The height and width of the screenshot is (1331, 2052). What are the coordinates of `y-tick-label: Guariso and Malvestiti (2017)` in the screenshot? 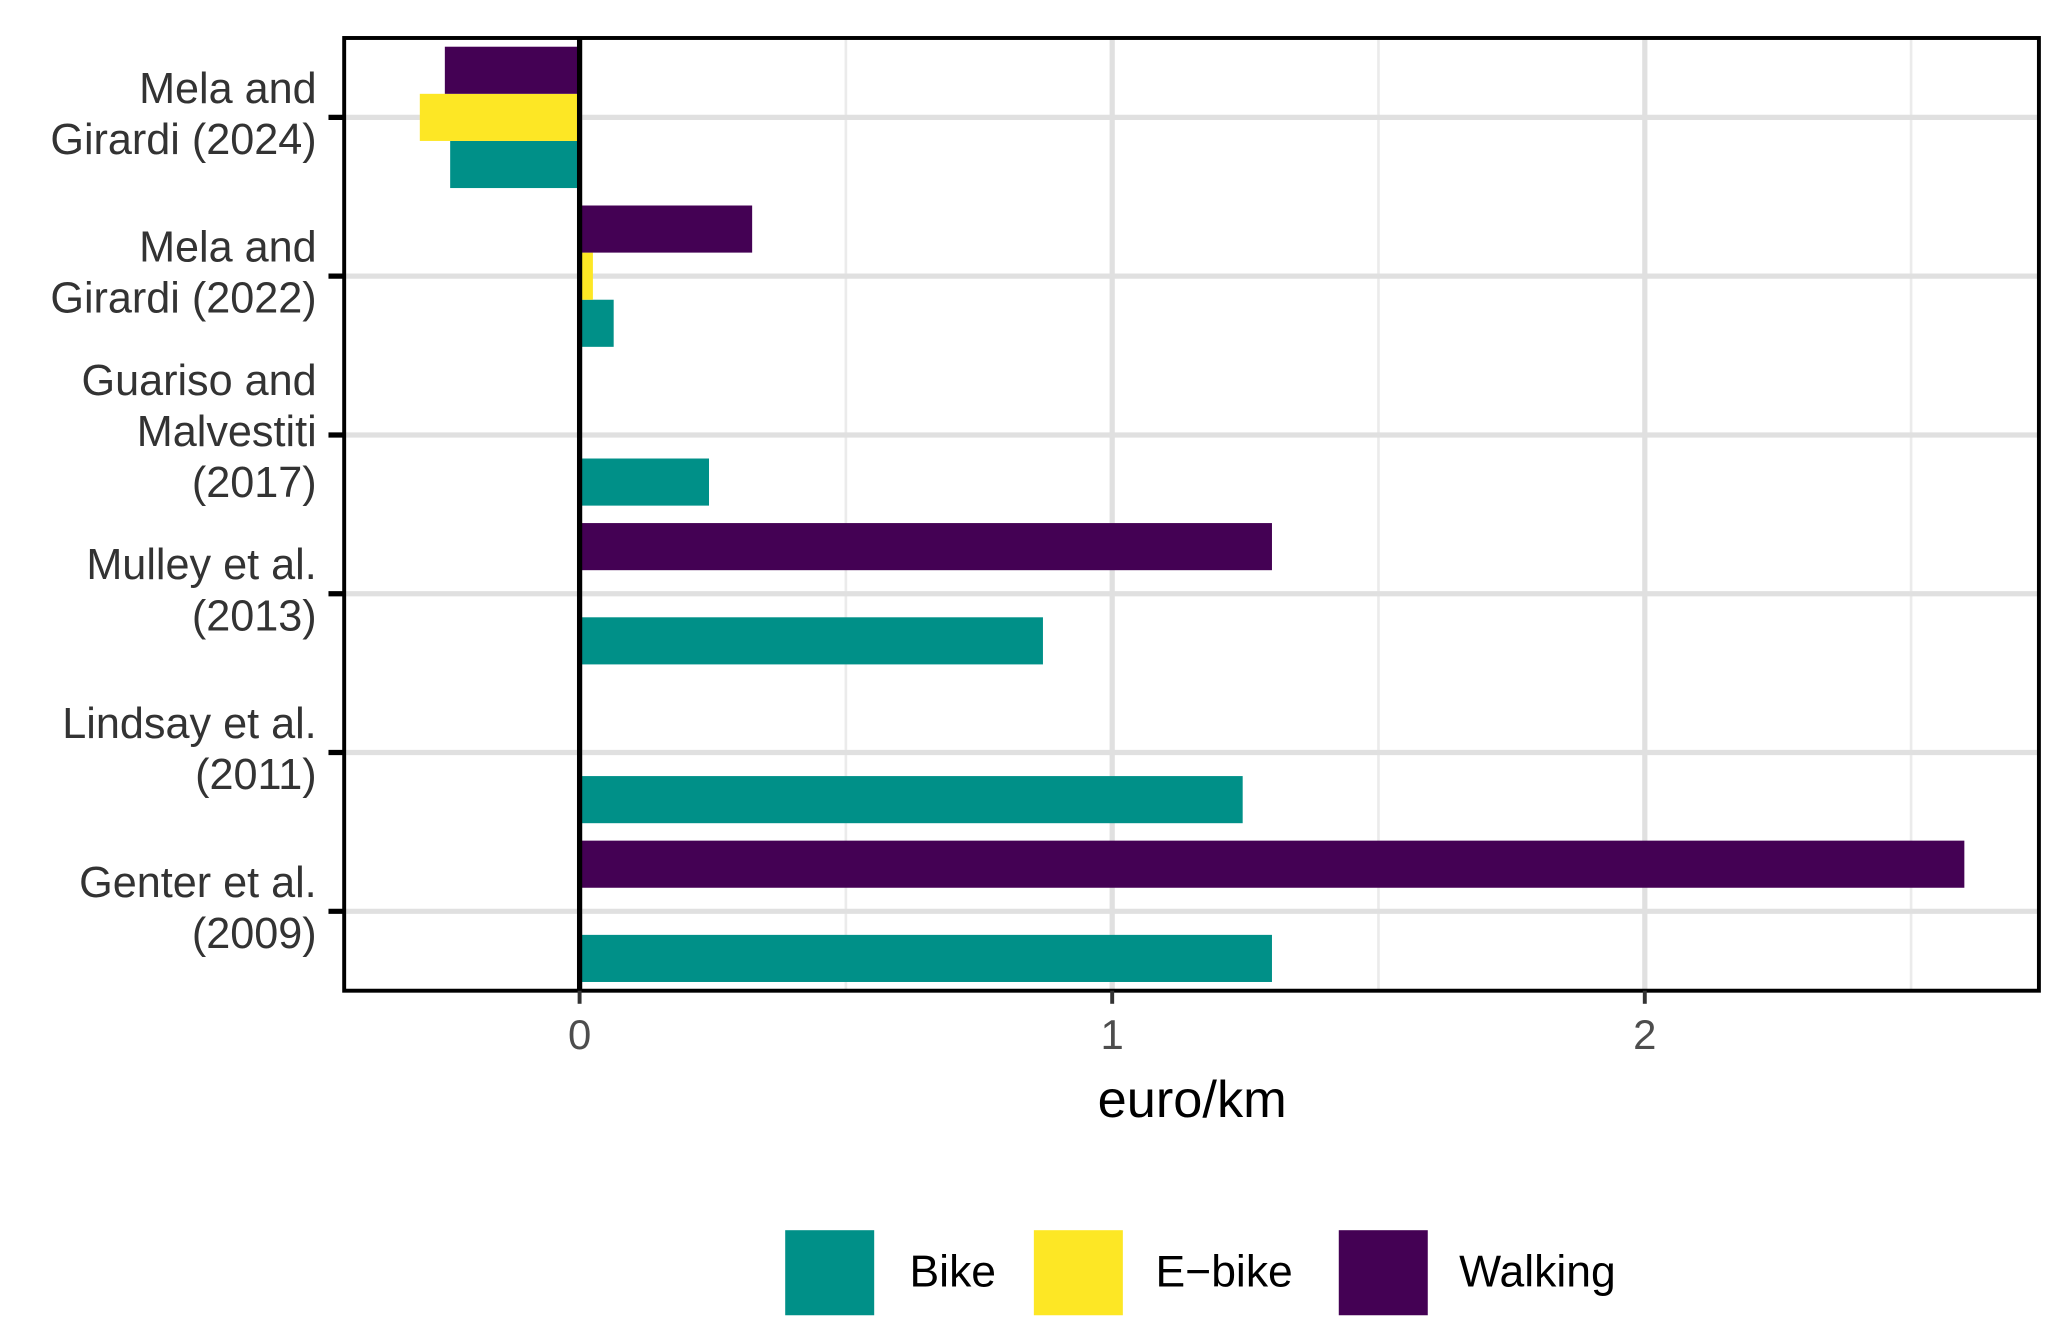 It's located at (198, 432).